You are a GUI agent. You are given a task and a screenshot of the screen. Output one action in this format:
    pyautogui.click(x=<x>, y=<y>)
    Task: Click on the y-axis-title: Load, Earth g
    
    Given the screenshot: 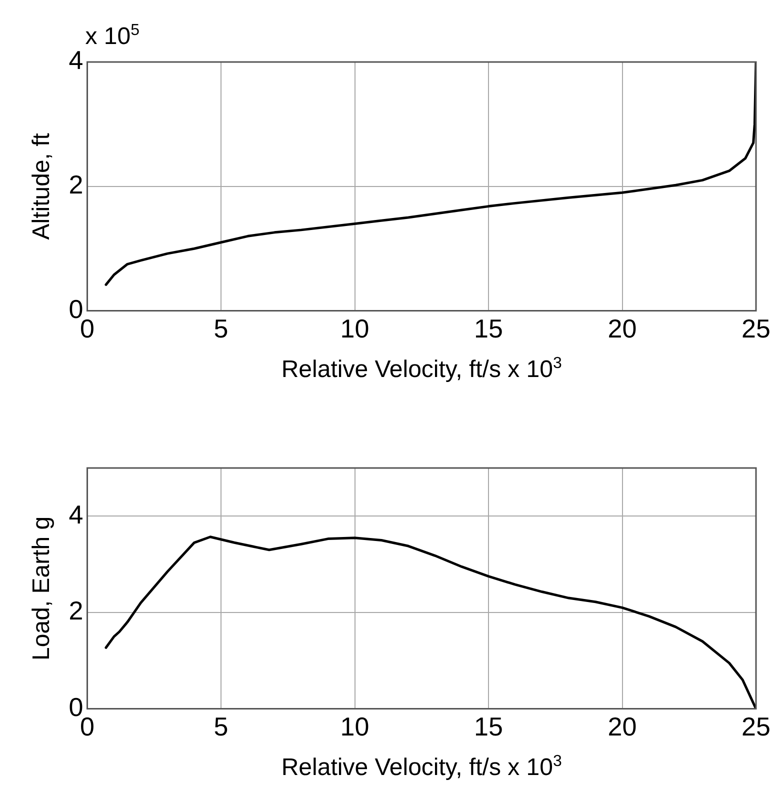 What is the action you would take?
    pyautogui.click(x=42, y=588)
    